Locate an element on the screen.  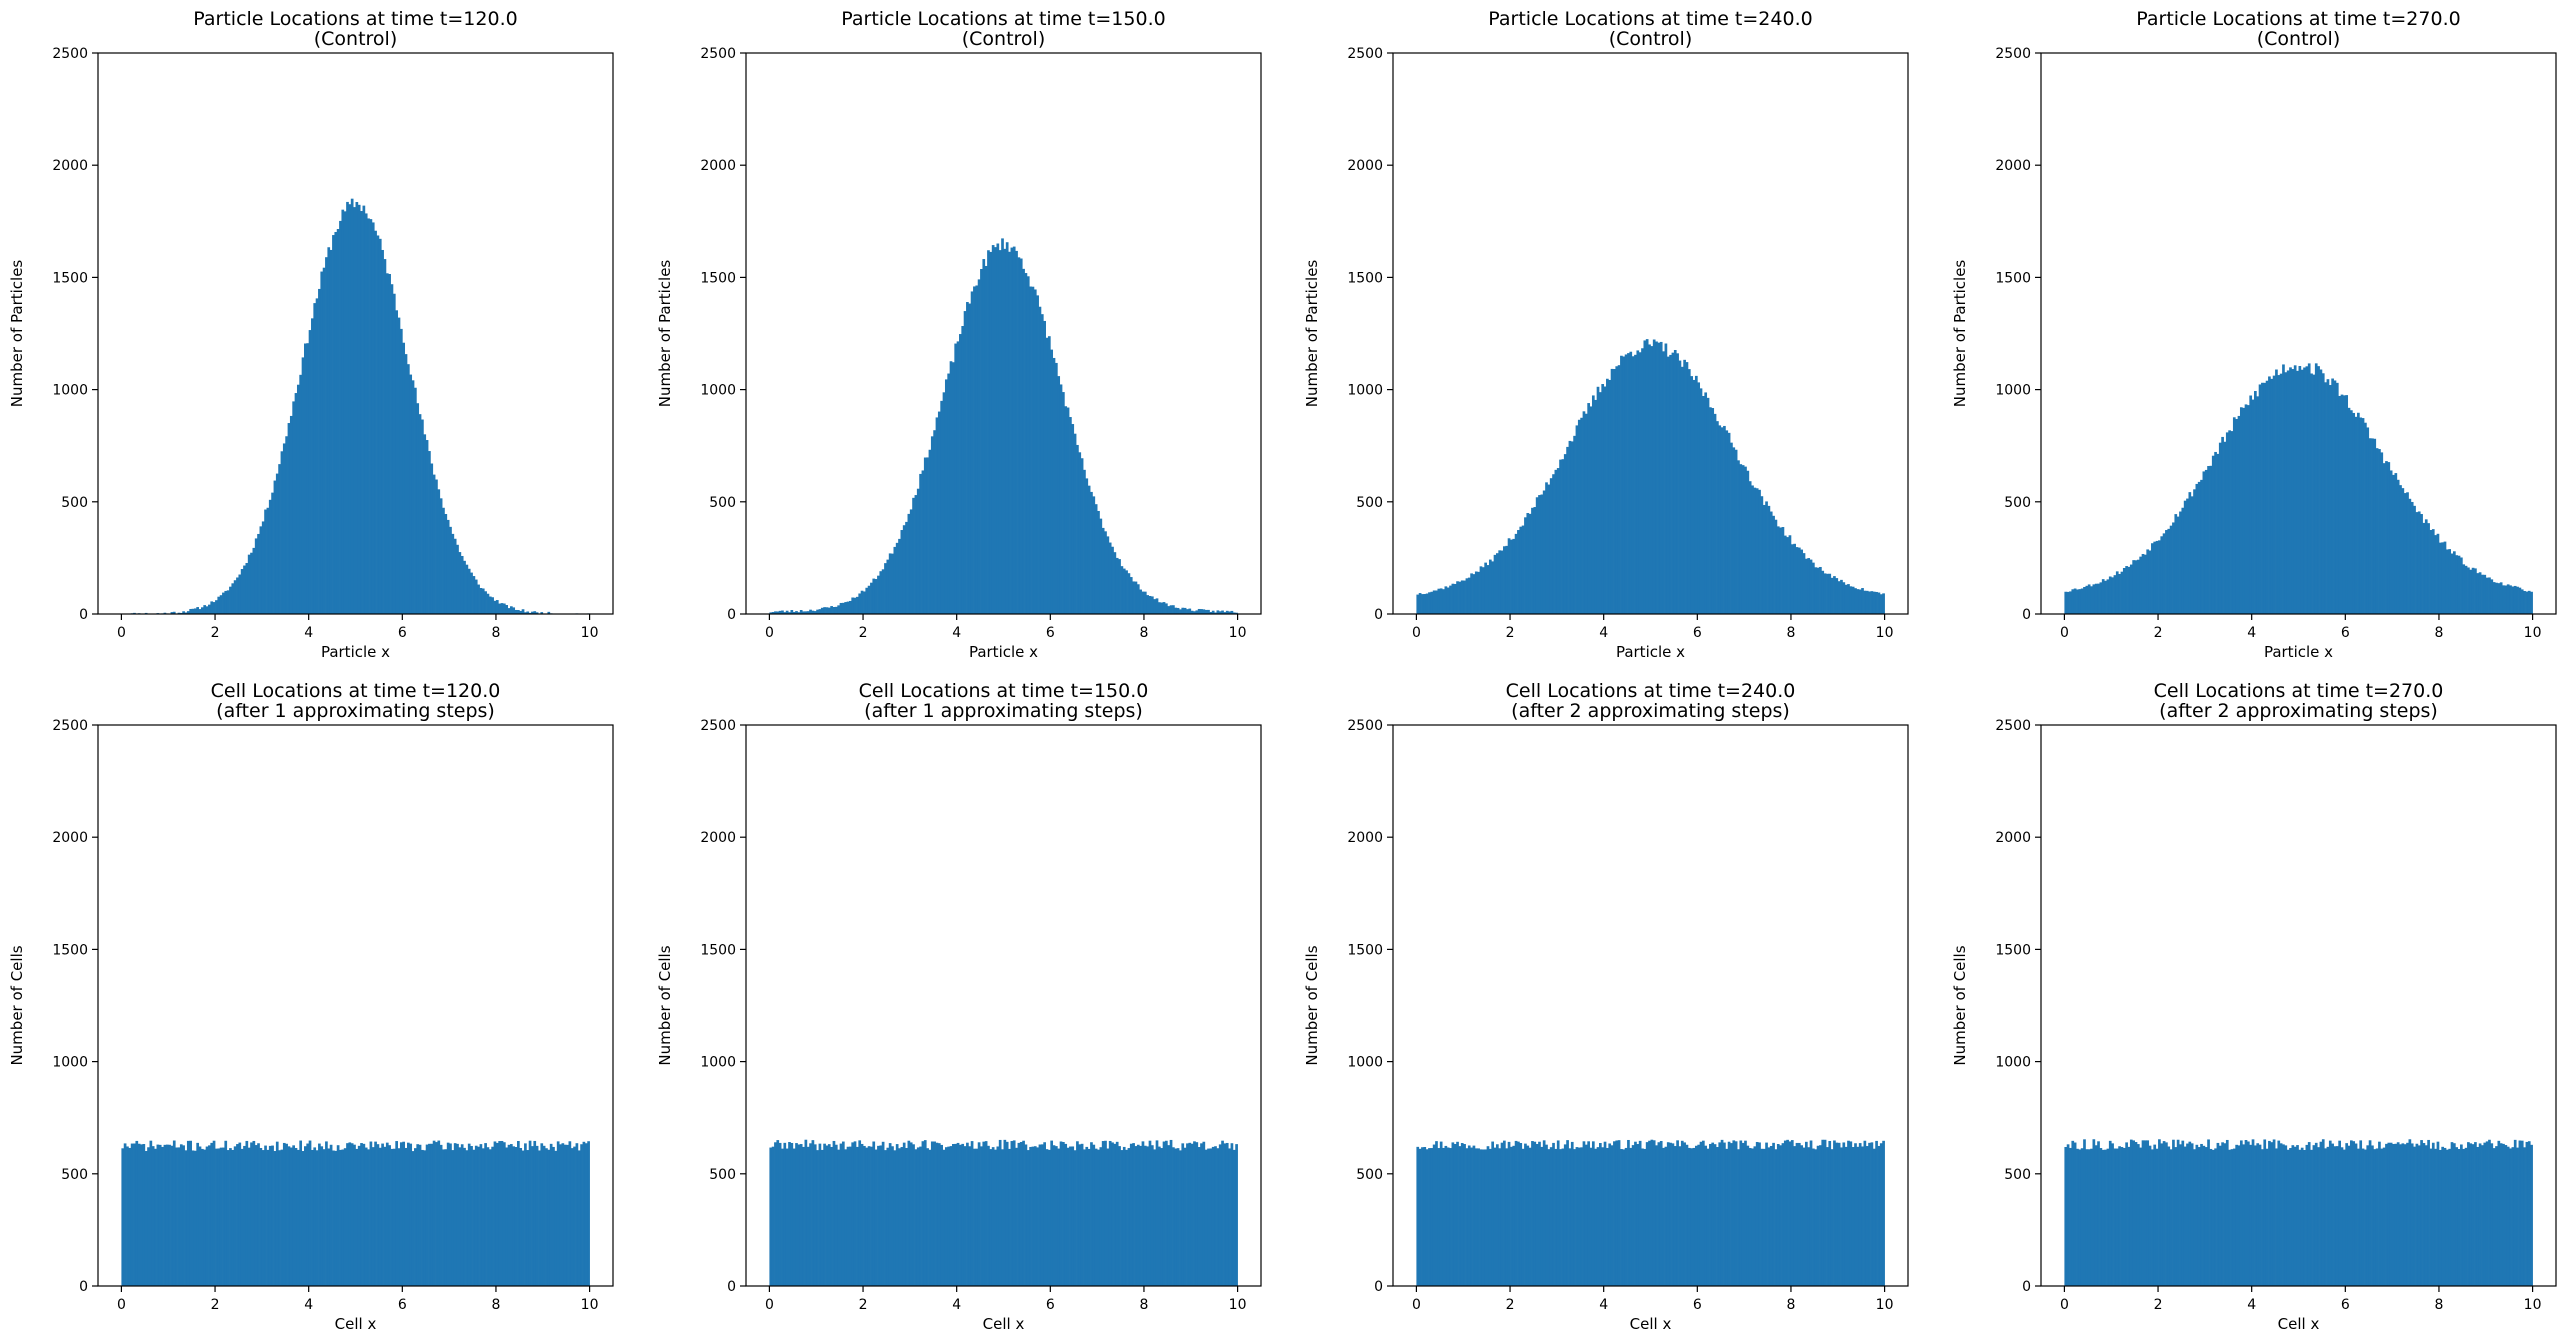
x-tick-label: 0 is located at coordinates (769, 633).